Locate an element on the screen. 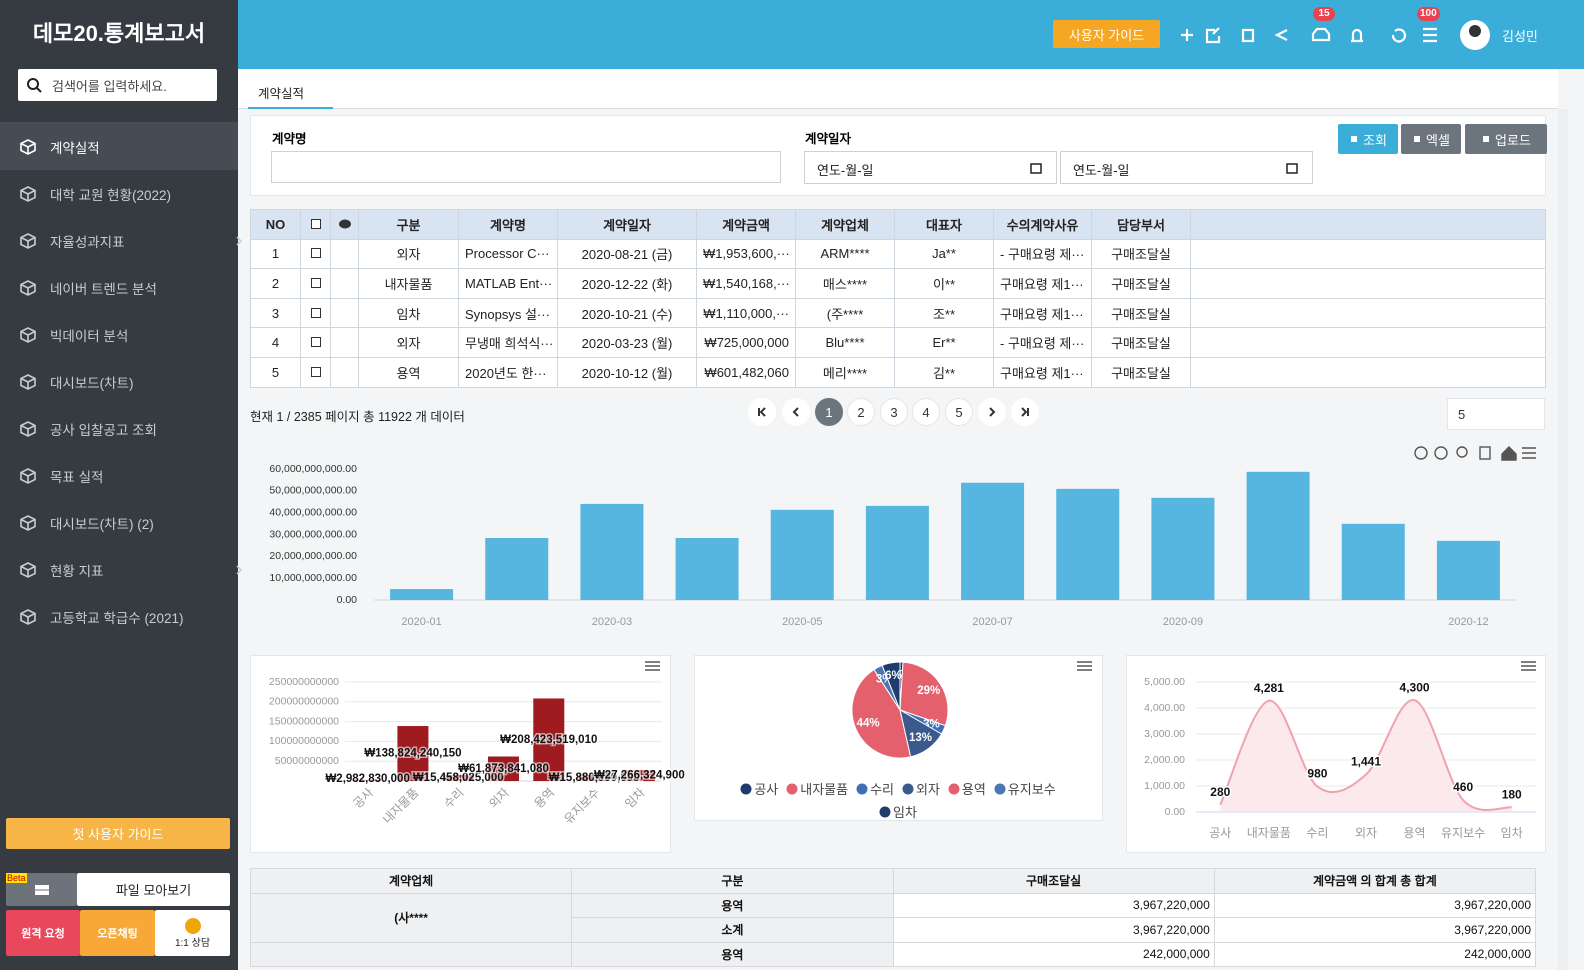 This screenshot has width=1584, height=970. plus-icon is located at coordinates (1187, 35).